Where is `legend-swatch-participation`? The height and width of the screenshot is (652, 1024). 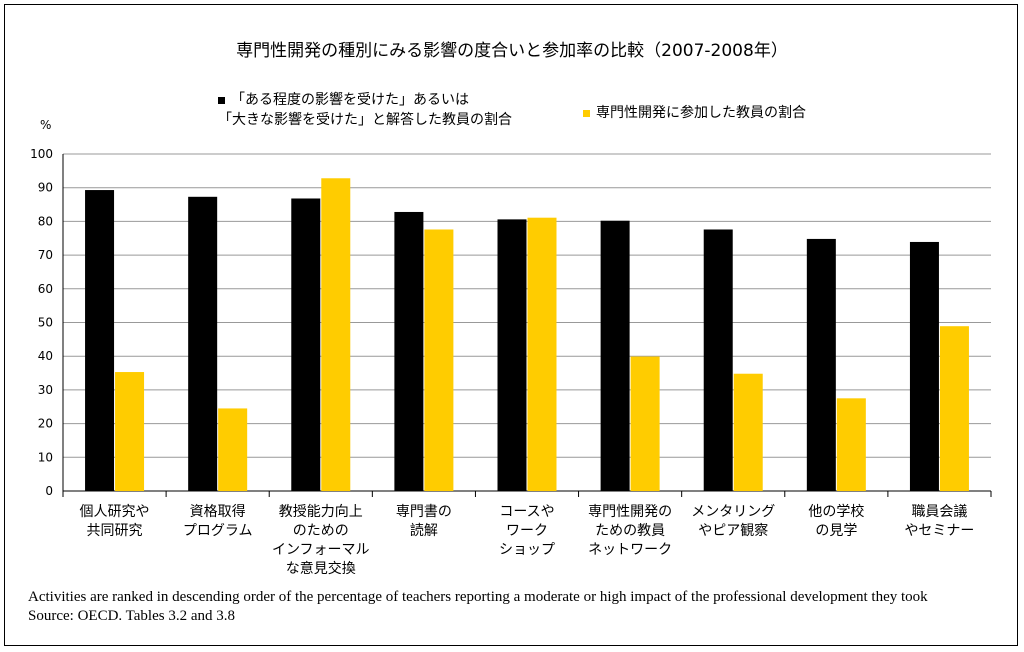 legend-swatch-participation is located at coordinates (586, 113).